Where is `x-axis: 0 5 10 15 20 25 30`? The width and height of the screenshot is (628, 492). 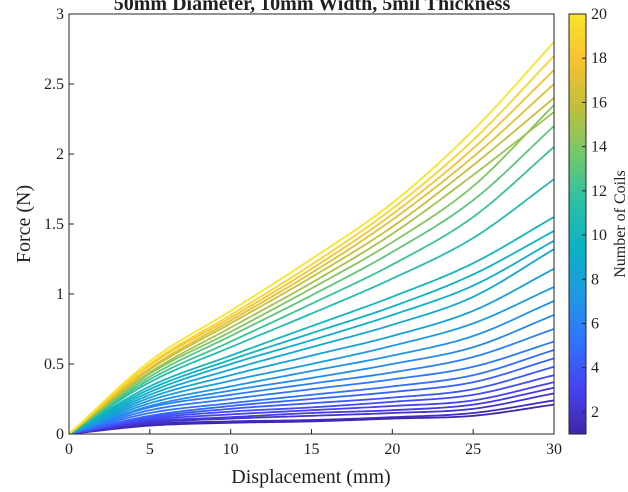 x-axis: 0 5 10 15 20 25 30 is located at coordinates (313, 443).